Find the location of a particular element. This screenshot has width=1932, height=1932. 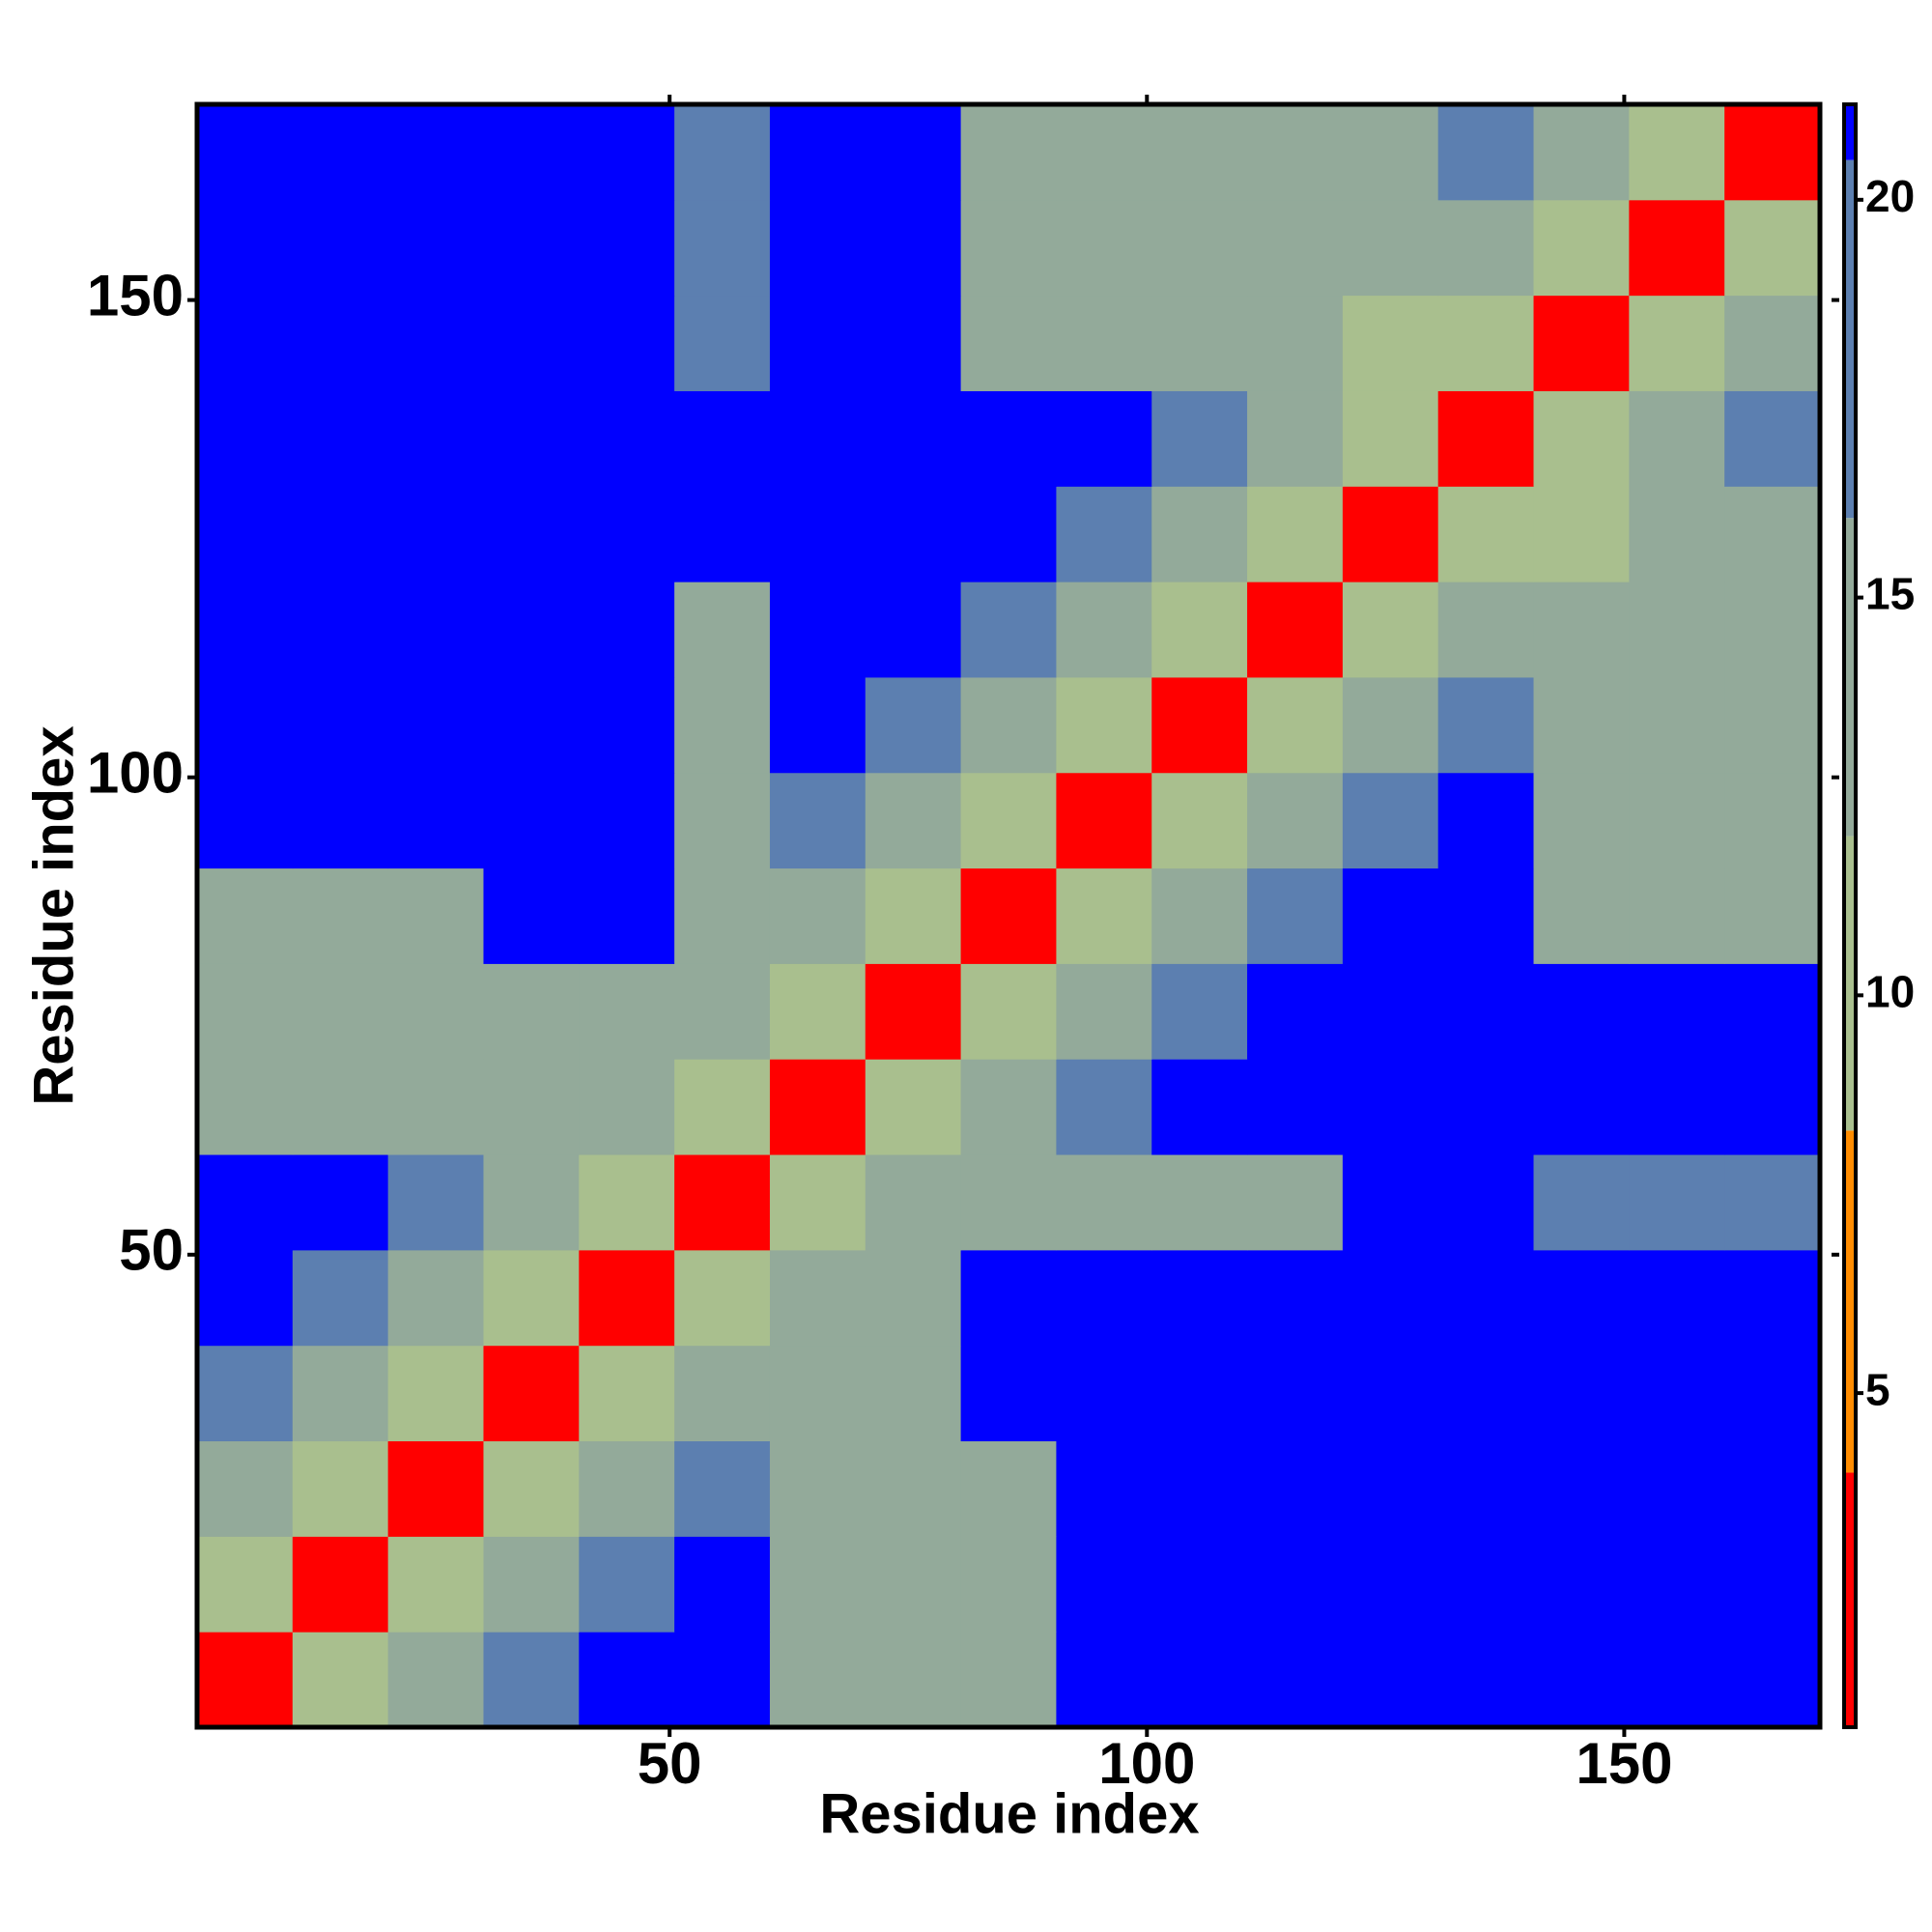

colorbar-tick-label: 10 is located at coordinates (1890, 992).